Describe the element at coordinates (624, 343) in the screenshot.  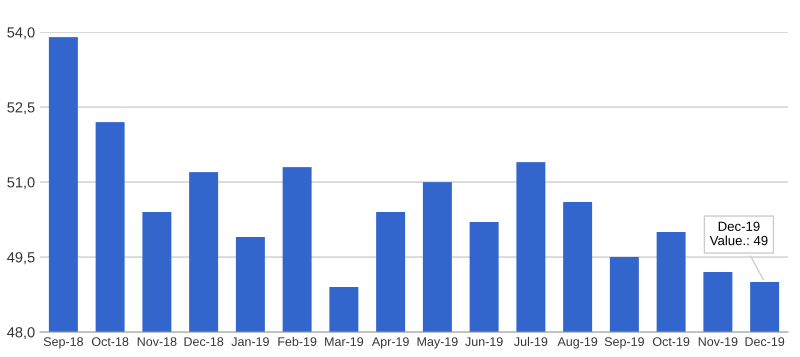
I see `x-tick-label: Sep-19` at that location.